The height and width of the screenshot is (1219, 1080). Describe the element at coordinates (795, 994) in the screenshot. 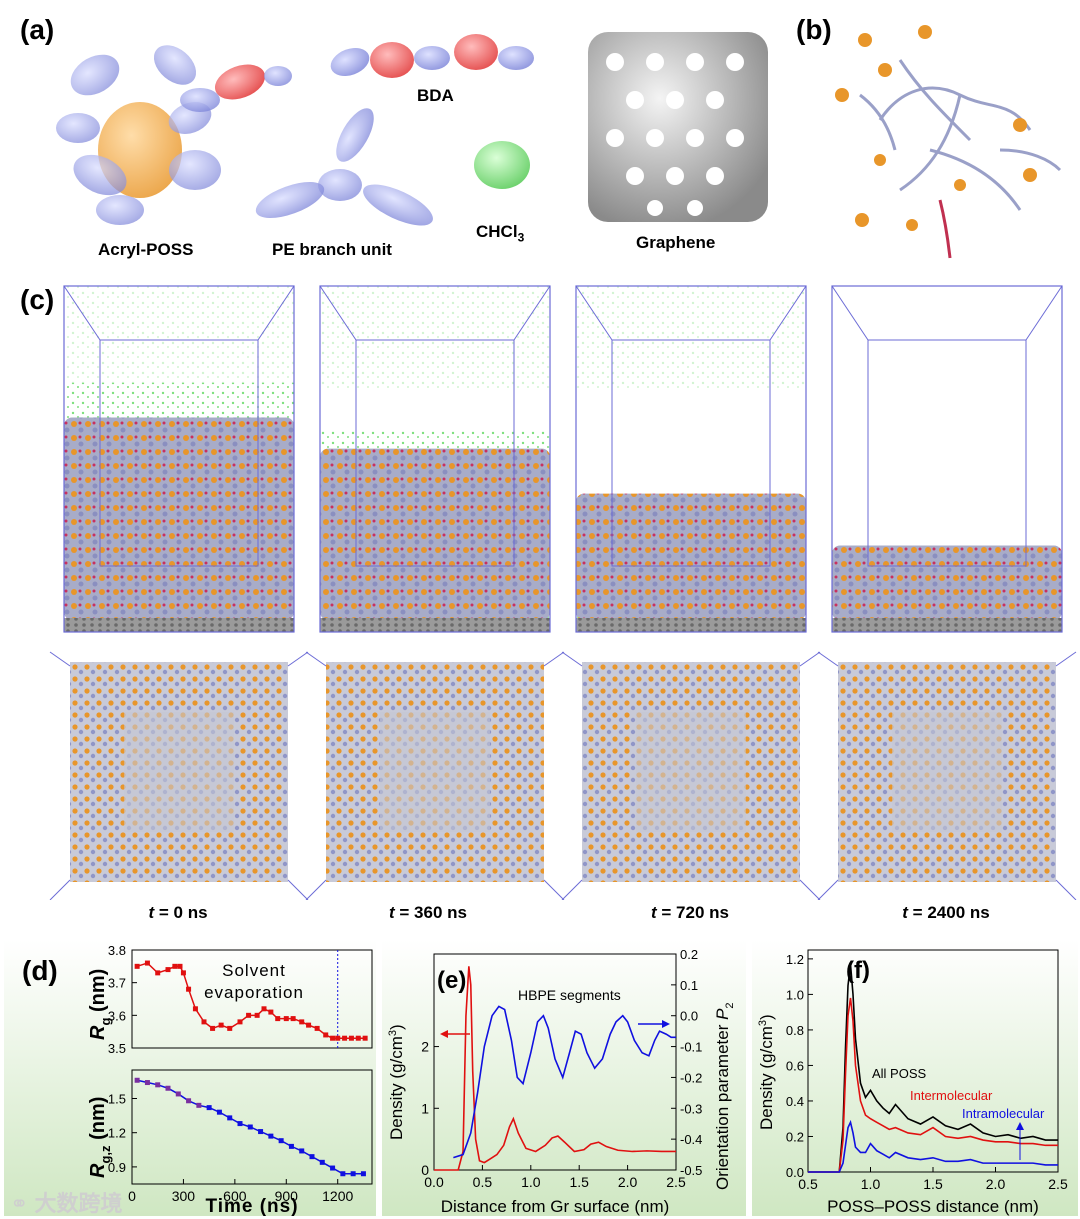

I see `y-tick-label: 1.0` at that location.